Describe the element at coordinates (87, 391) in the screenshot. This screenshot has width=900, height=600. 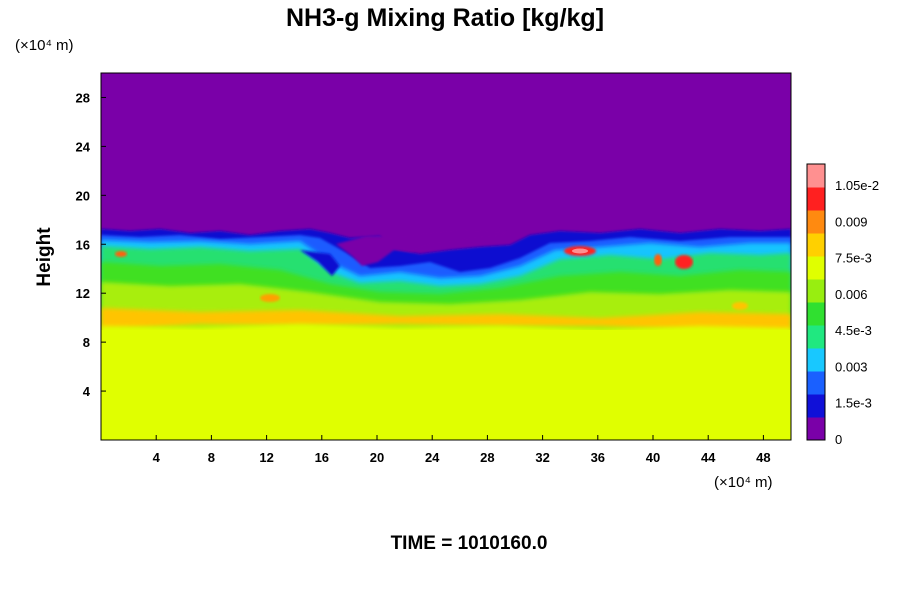
I see `y-tick-label: 4` at that location.